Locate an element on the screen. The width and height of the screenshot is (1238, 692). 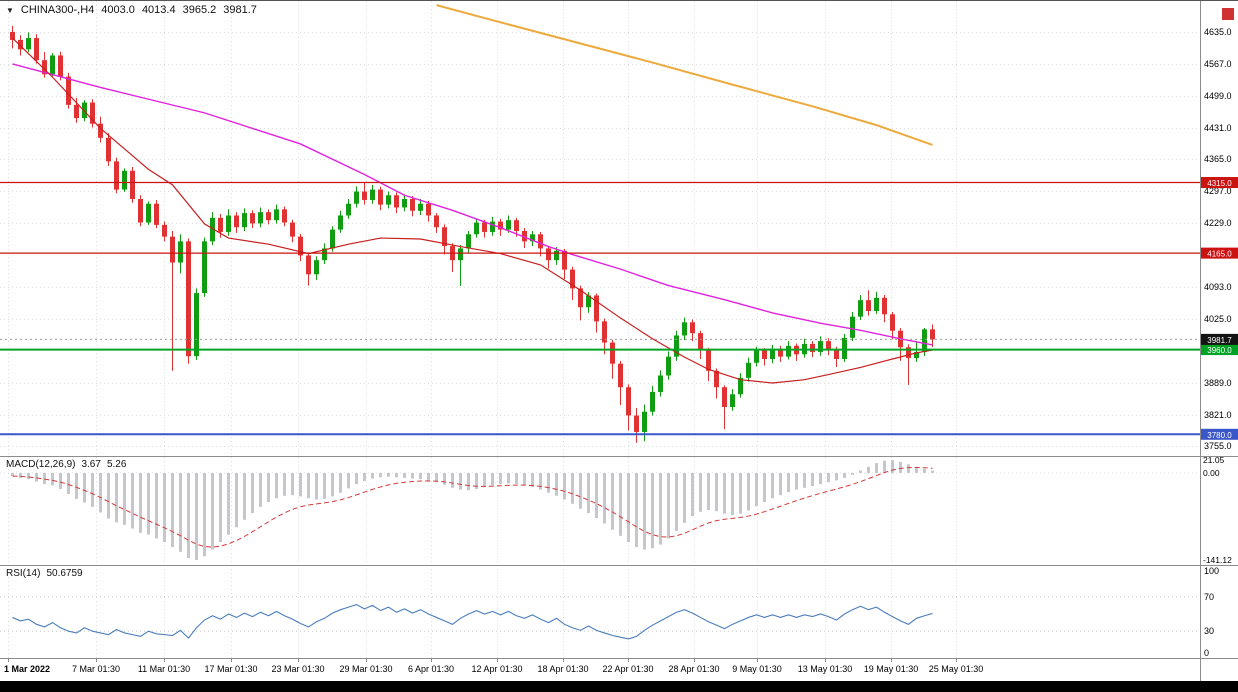
level-3960.0-badge is located at coordinates (1219, 350).